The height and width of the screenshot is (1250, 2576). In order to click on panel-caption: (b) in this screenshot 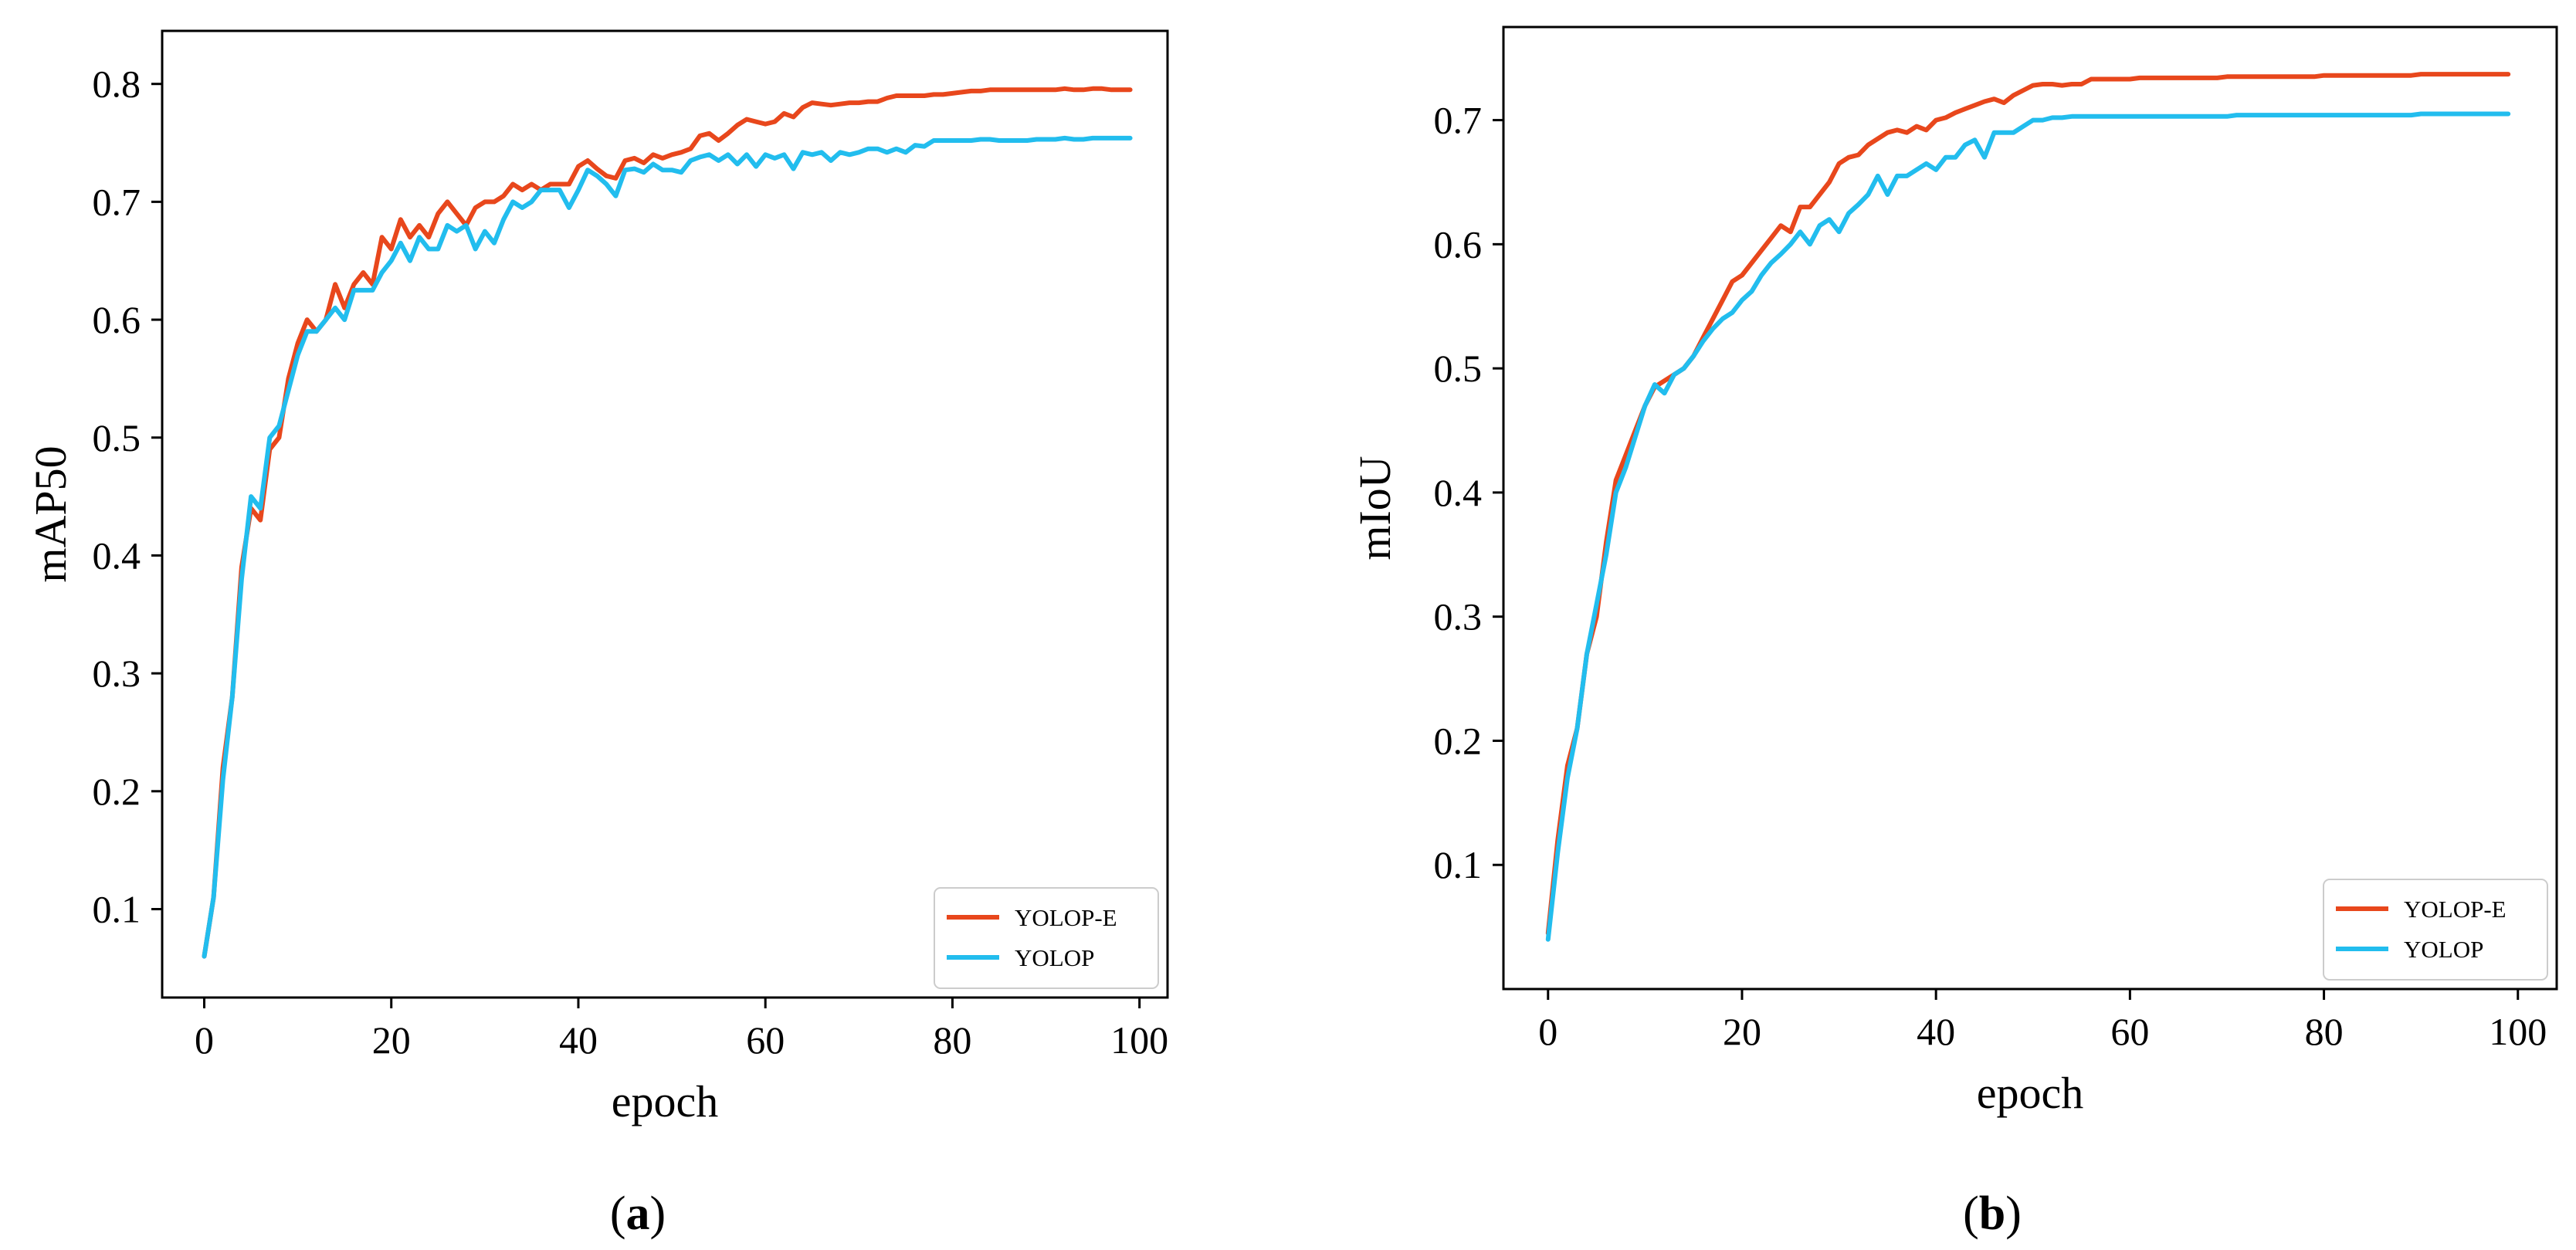, I will do `click(1992, 1213)`.